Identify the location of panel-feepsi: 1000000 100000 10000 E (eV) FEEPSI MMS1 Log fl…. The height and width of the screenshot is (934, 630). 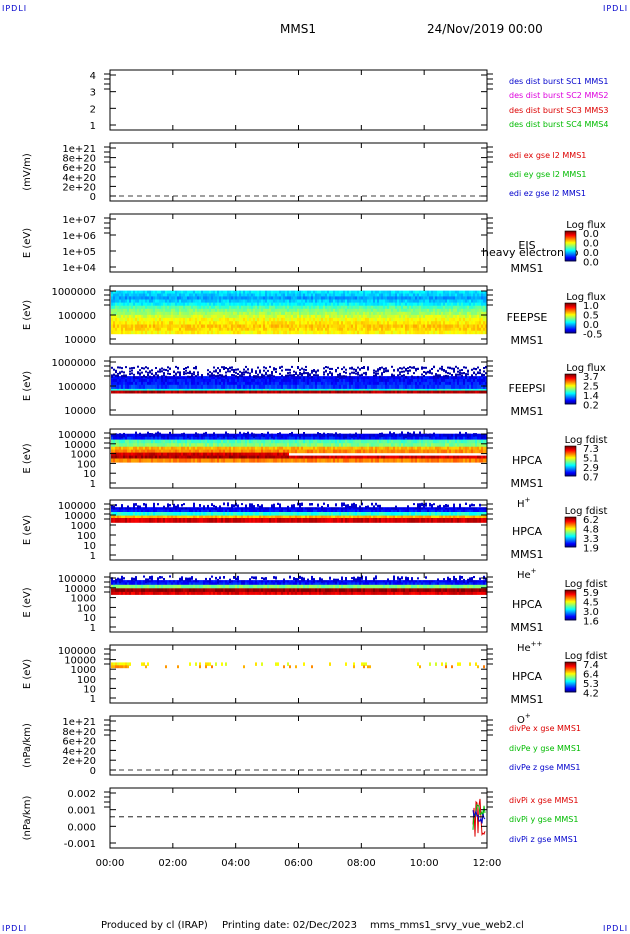
(314, 387).